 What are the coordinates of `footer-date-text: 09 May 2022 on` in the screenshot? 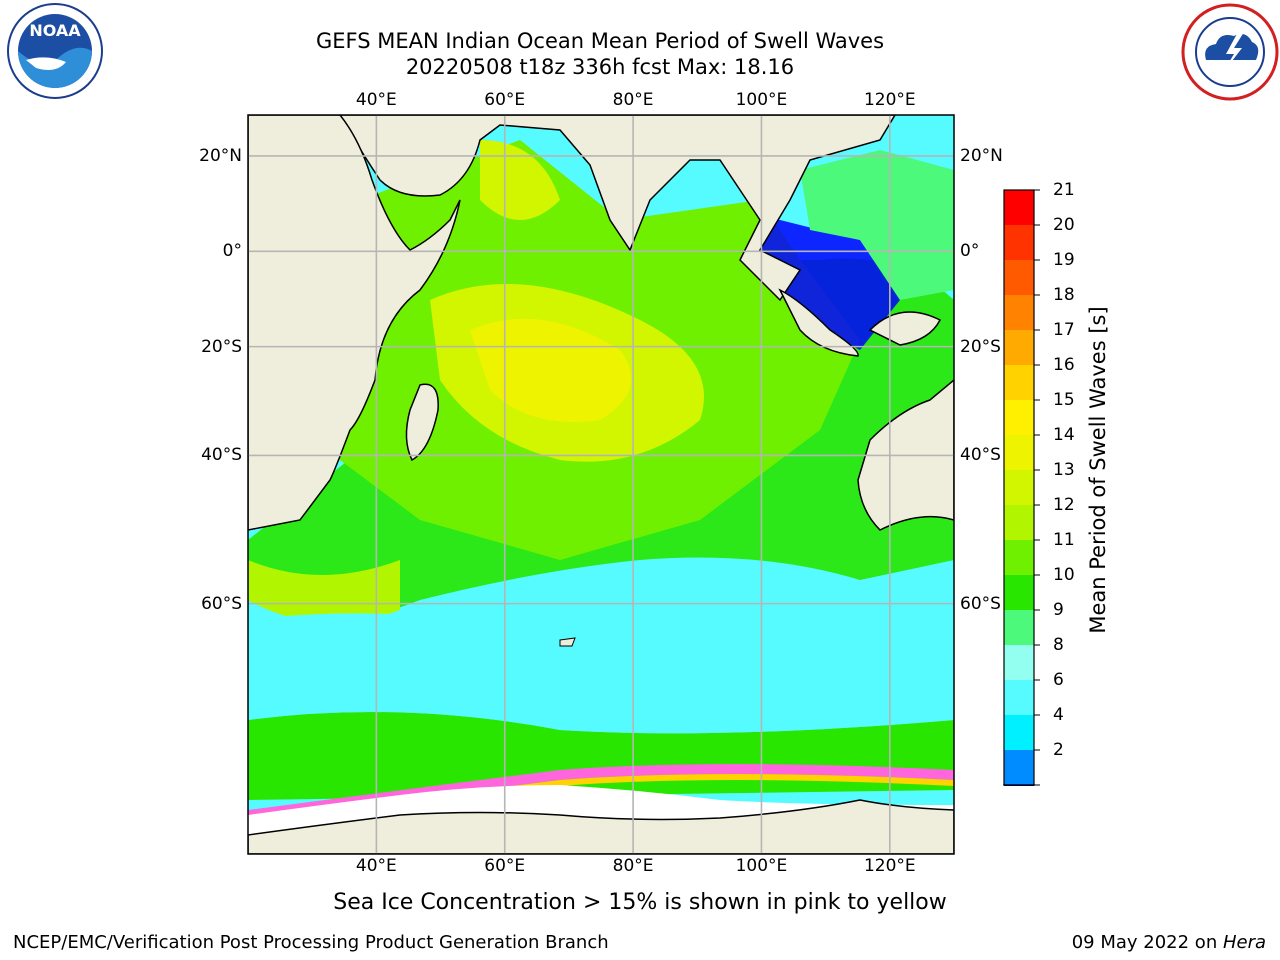 It's located at (1147, 942).